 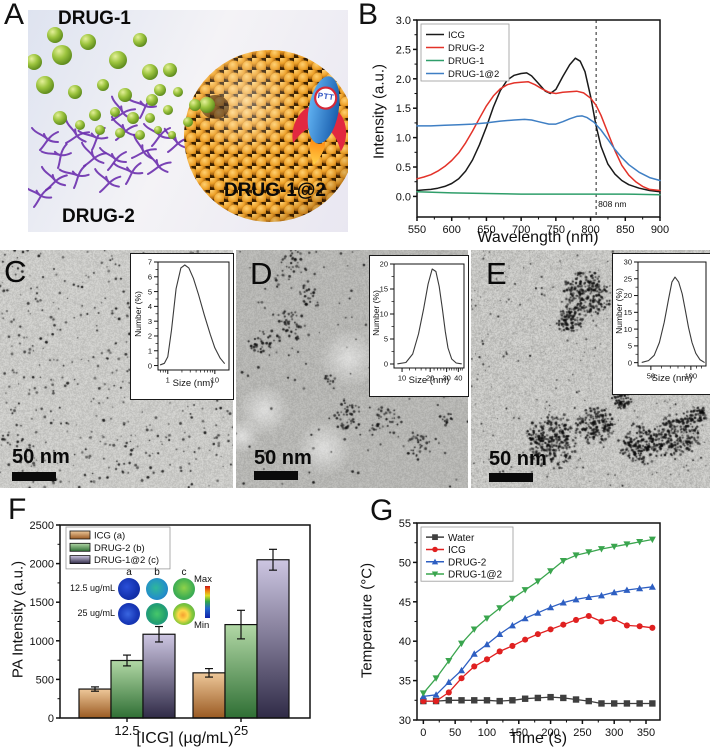 I want to click on svg-text: DRUG-1@2 (c), so click(x=126, y=560).